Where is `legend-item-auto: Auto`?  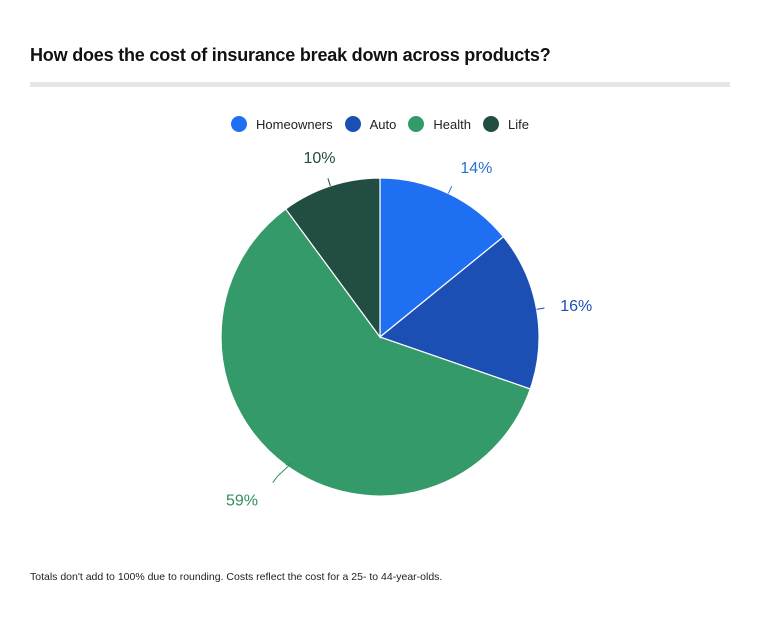 legend-item-auto: Auto is located at coordinates (370, 124).